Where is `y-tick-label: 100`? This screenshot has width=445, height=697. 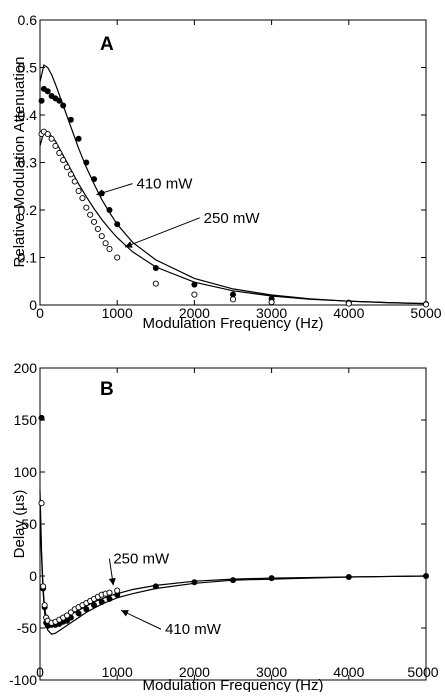
y-tick-label: 100 is located at coordinates (26, 472).